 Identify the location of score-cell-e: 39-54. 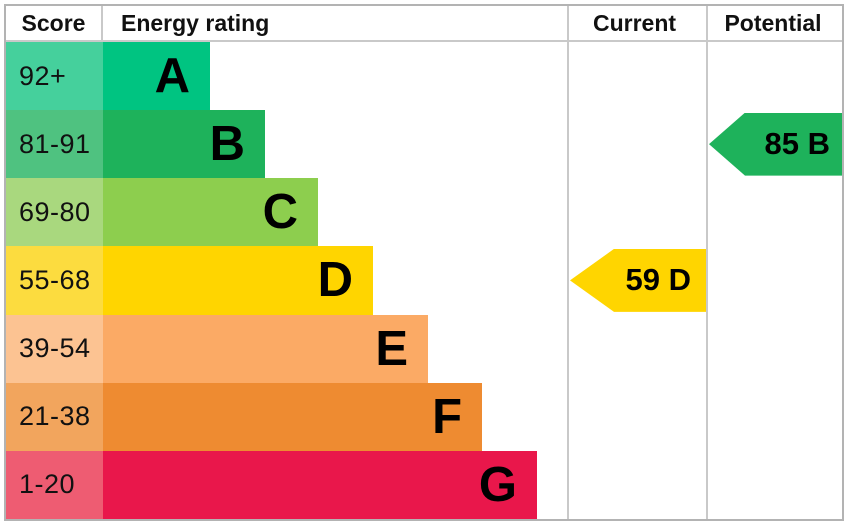
(54, 348).